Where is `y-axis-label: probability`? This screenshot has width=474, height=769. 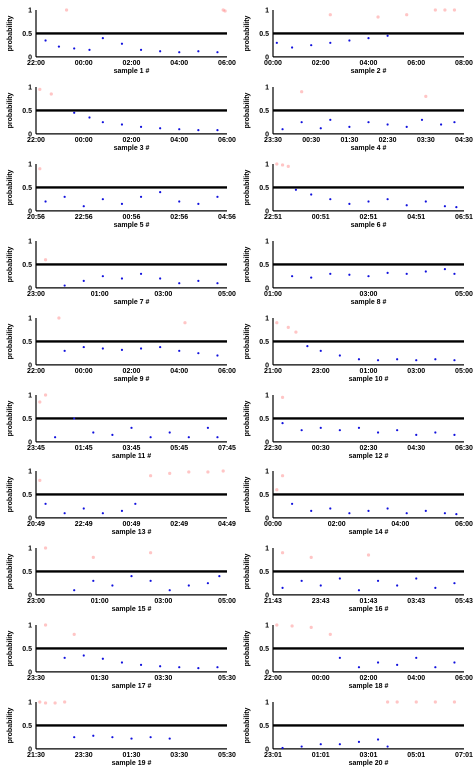 y-axis-label: probability is located at coordinates (247, 726).